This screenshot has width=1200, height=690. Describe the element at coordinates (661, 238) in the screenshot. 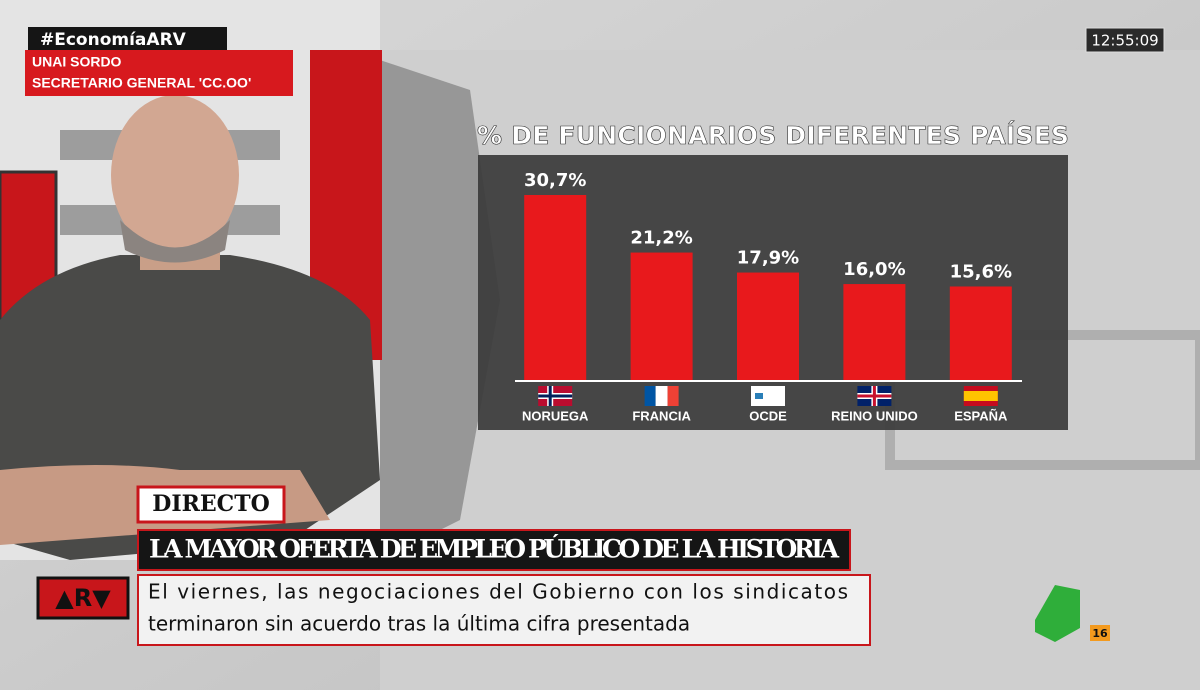

I see `value-label: 21,2%` at that location.